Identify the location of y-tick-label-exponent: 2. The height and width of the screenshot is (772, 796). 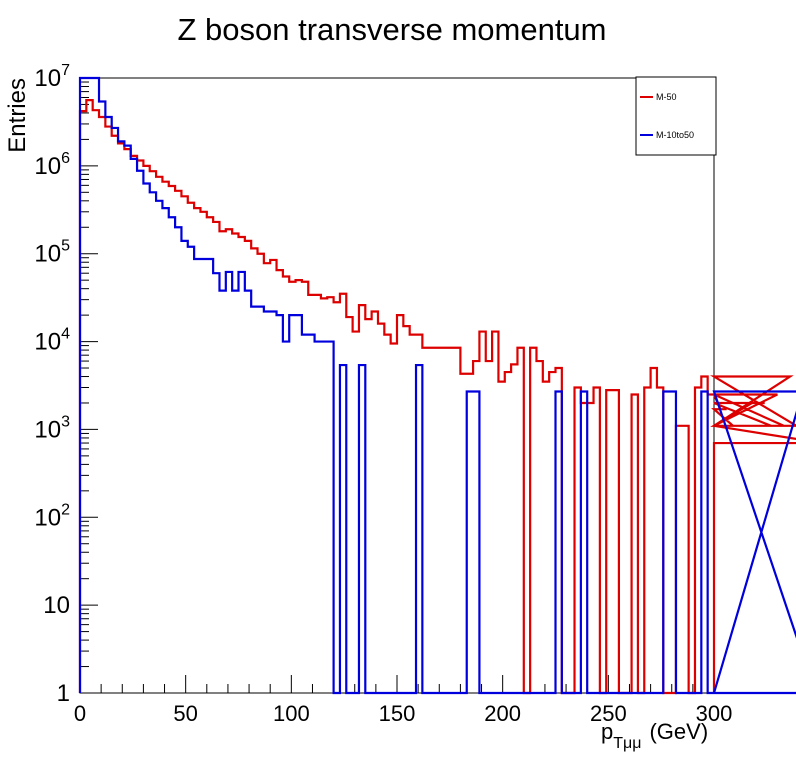
(65, 509).